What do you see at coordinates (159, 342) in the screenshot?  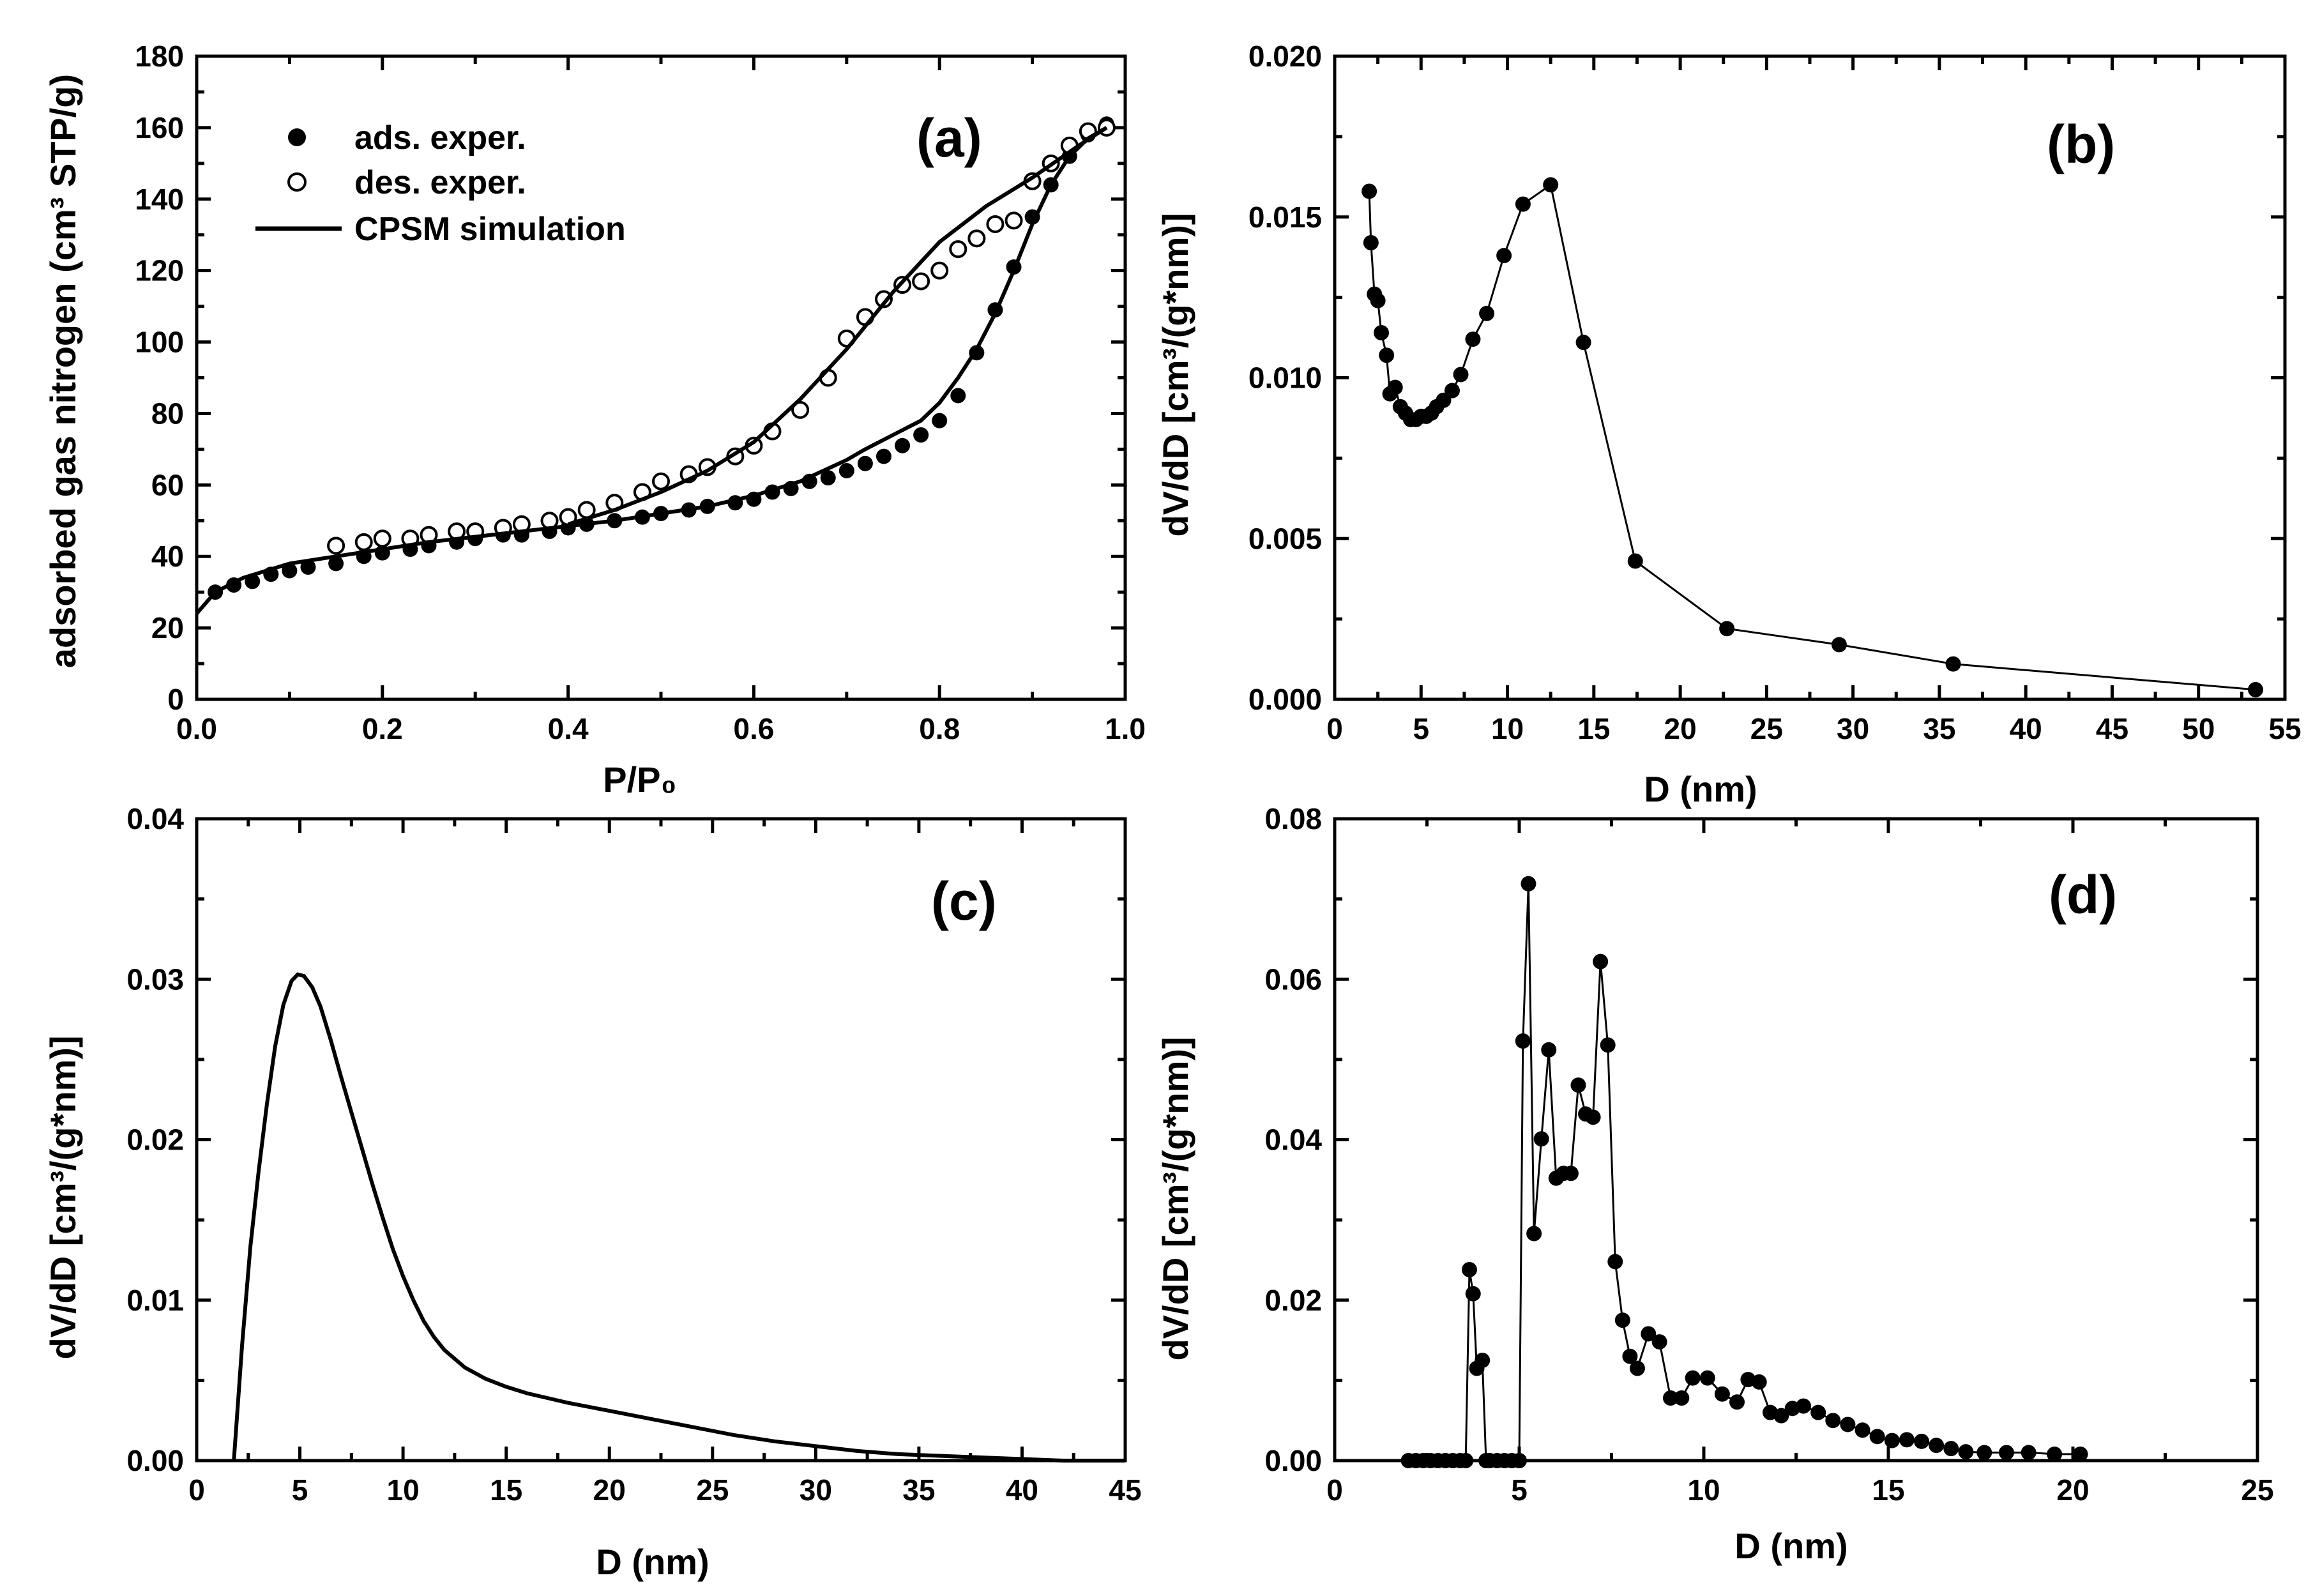 I see `y-tick-label: 100` at bounding box center [159, 342].